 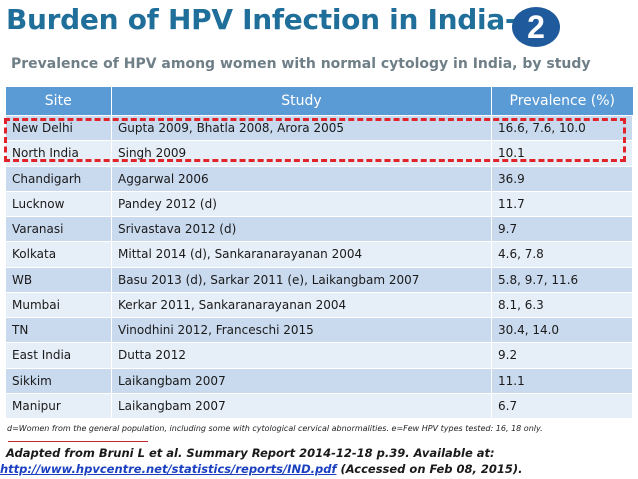 What do you see at coordinates (58, 153) in the screenshot?
I see `site-cell: North India` at bounding box center [58, 153].